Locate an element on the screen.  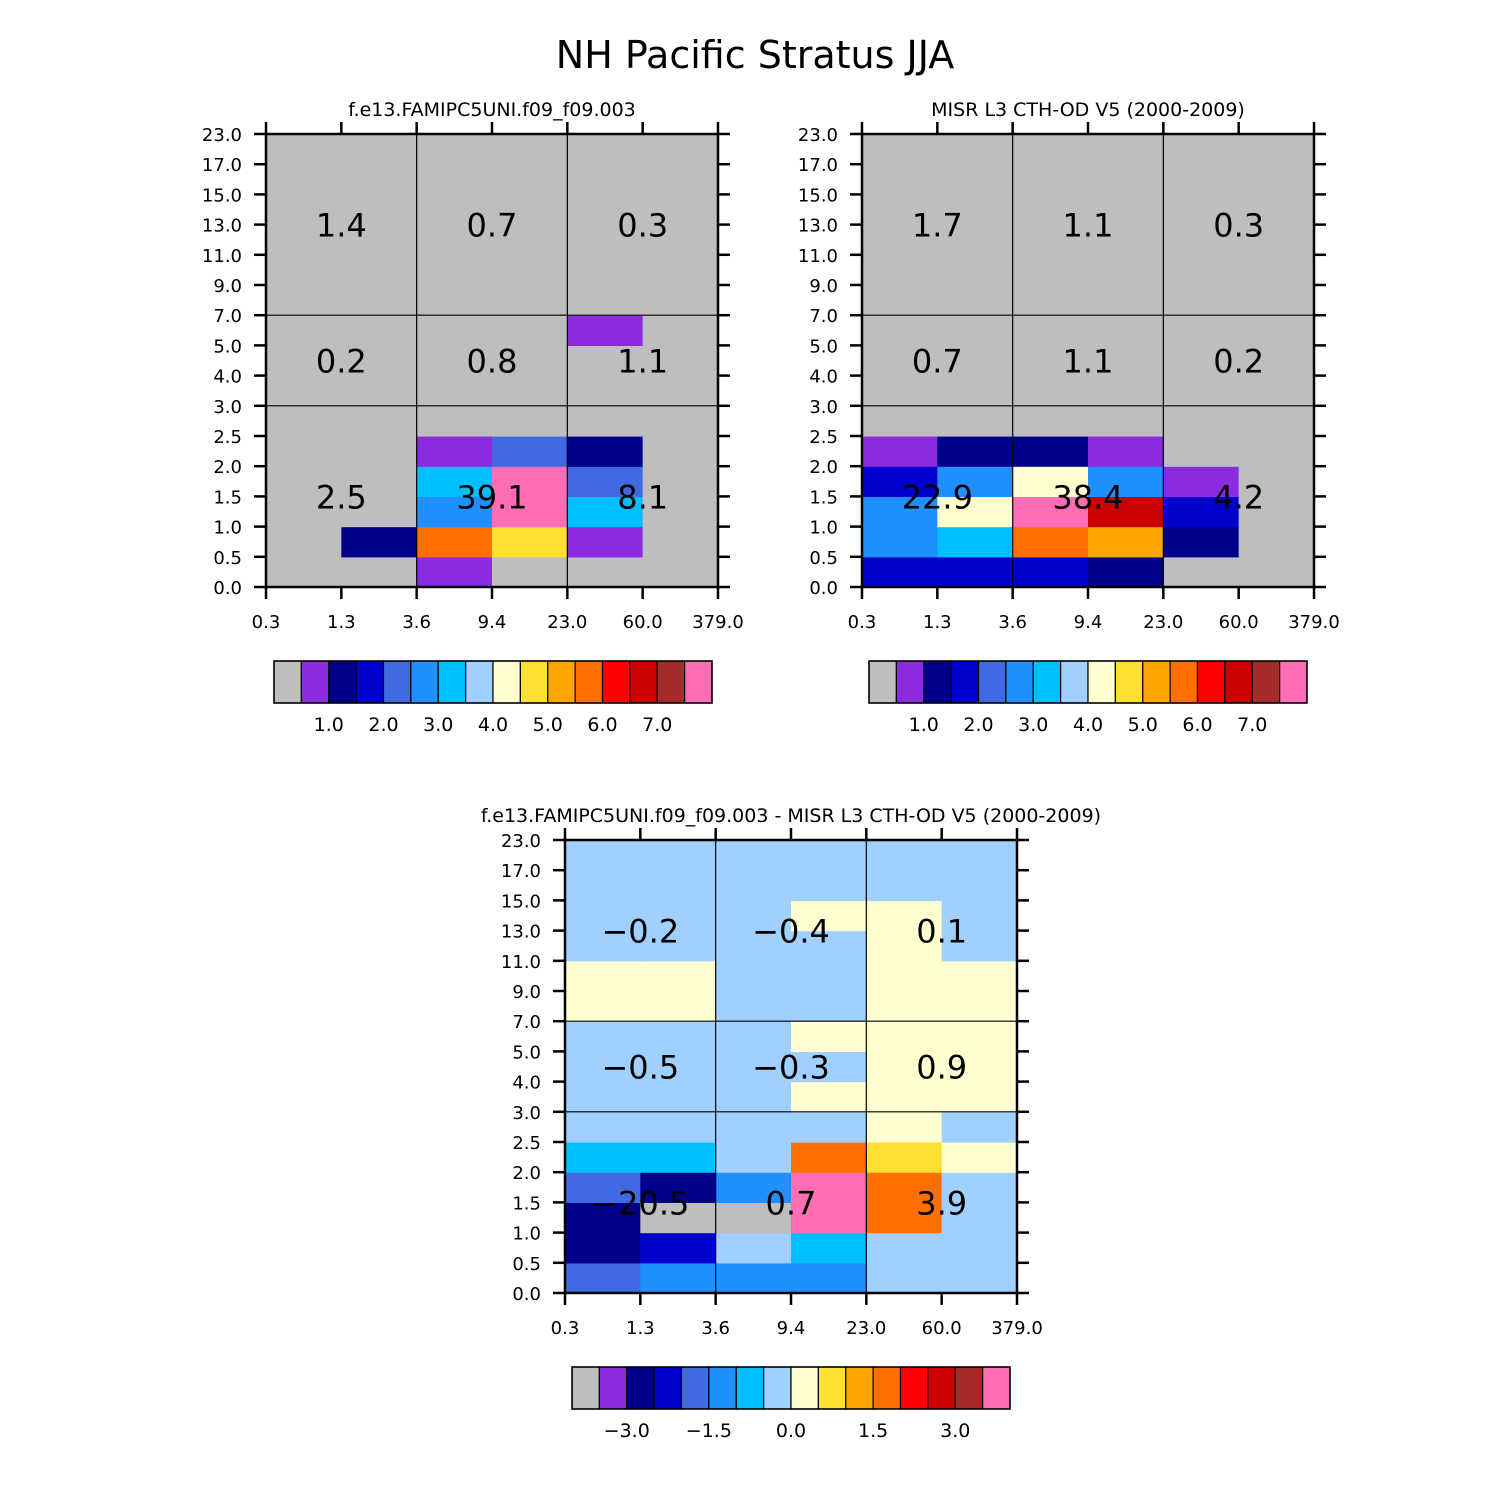
y-tick-label: 7.0 is located at coordinates (526, 1022).